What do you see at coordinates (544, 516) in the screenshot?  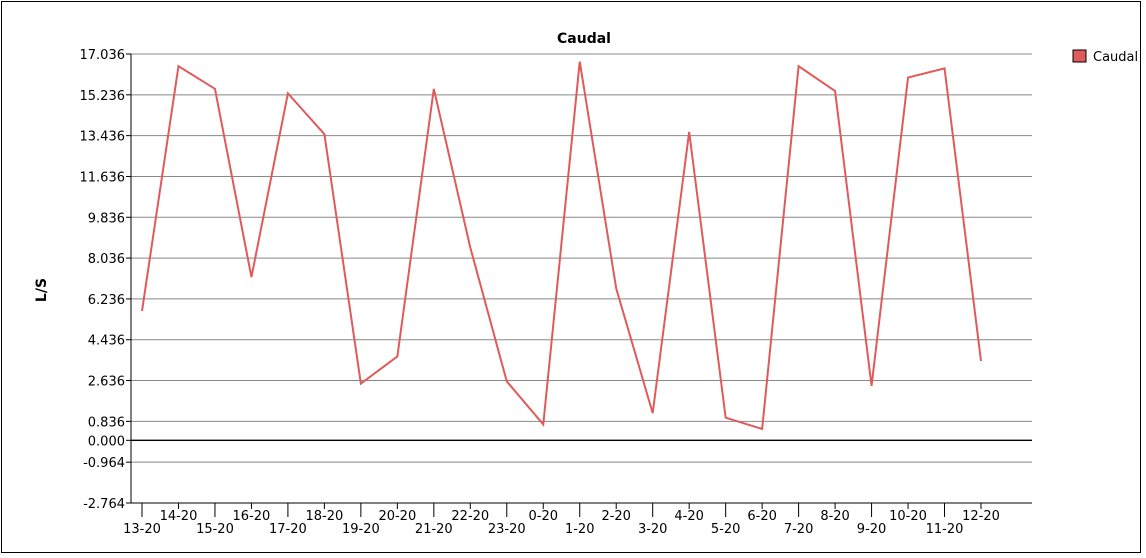 I see `x-tick-label: 0-20` at bounding box center [544, 516].